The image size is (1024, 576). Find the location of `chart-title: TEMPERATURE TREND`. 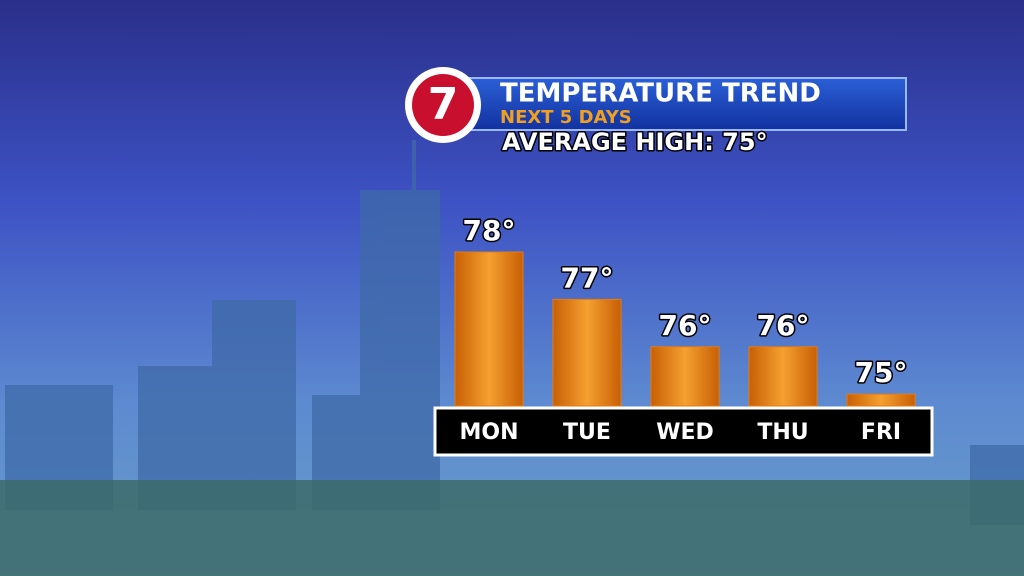

chart-title: TEMPERATURE TREND is located at coordinates (660, 94).